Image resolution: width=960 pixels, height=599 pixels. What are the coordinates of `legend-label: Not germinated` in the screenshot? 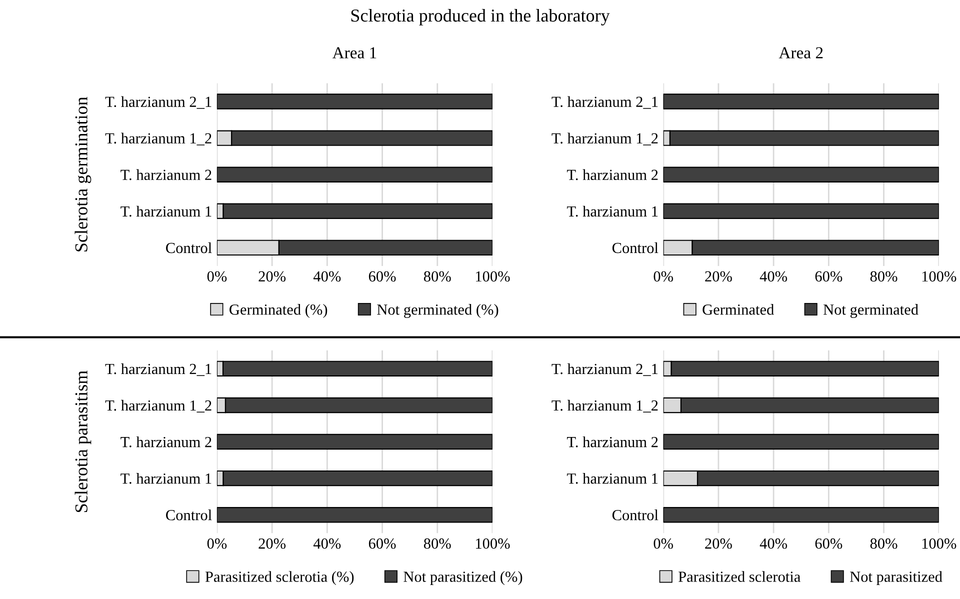 It's located at (871, 311).